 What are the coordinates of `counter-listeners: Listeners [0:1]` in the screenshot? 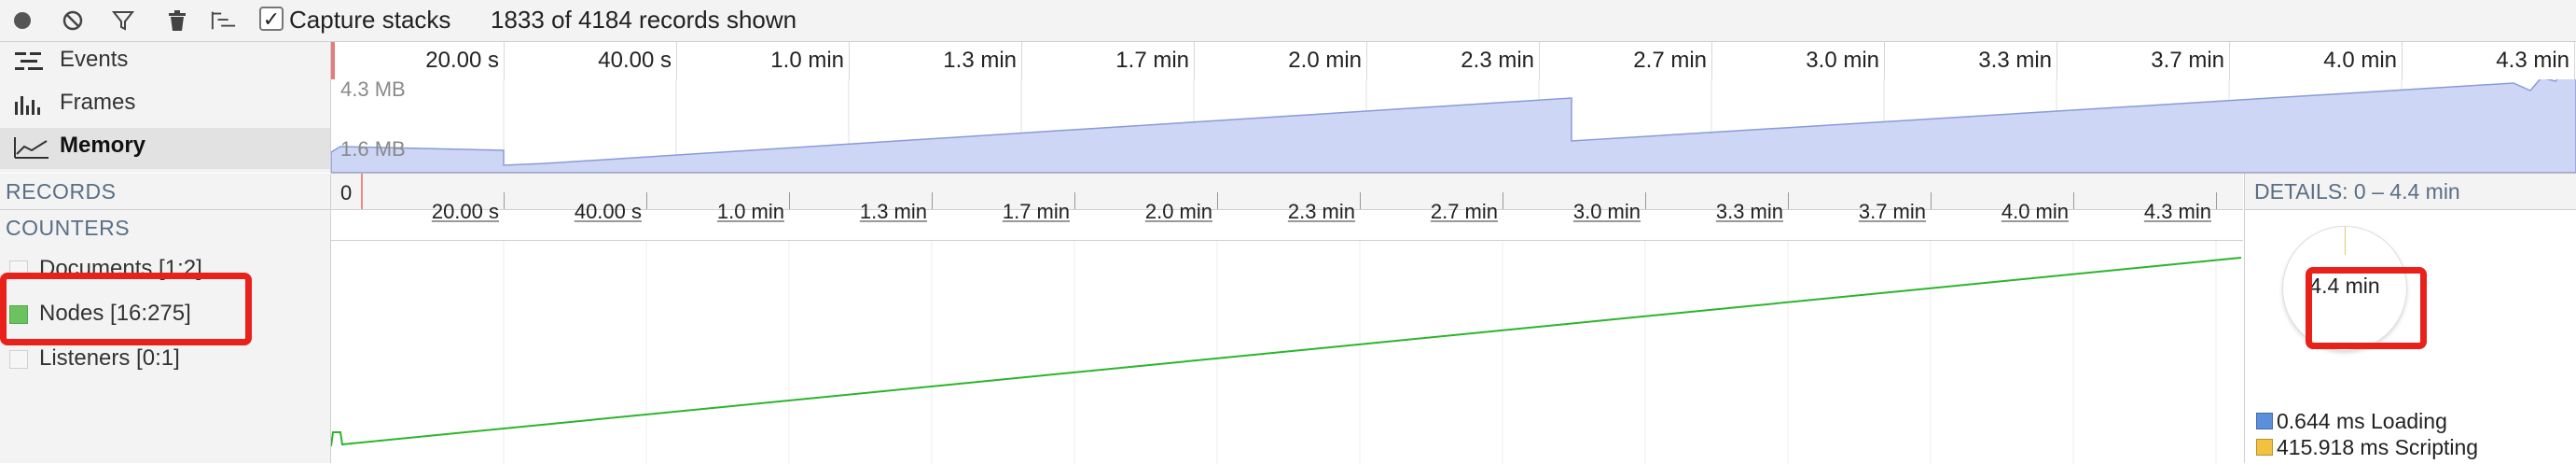 It's located at (165, 359).